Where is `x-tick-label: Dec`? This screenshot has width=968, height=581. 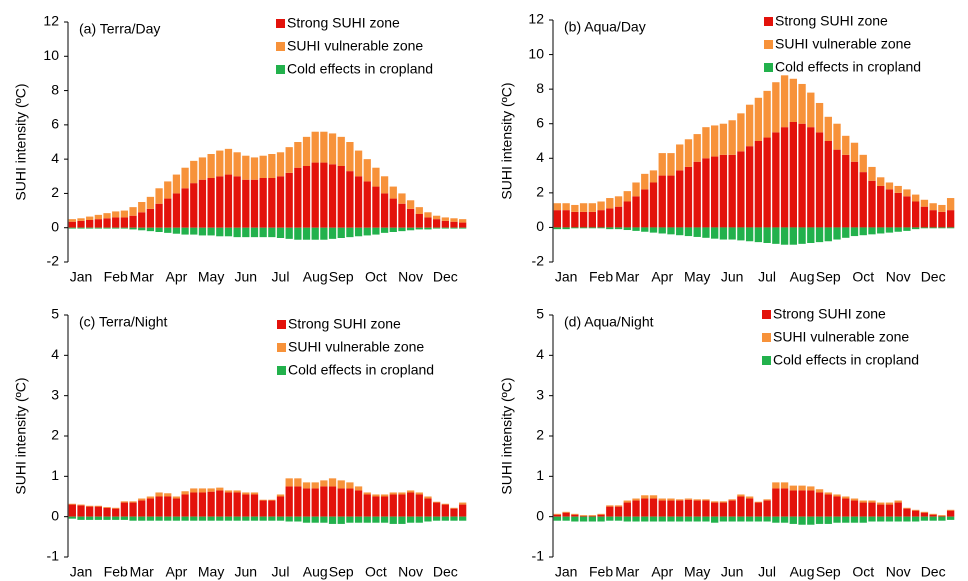 x-tick-label: Dec is located at coordinates (933, 277).